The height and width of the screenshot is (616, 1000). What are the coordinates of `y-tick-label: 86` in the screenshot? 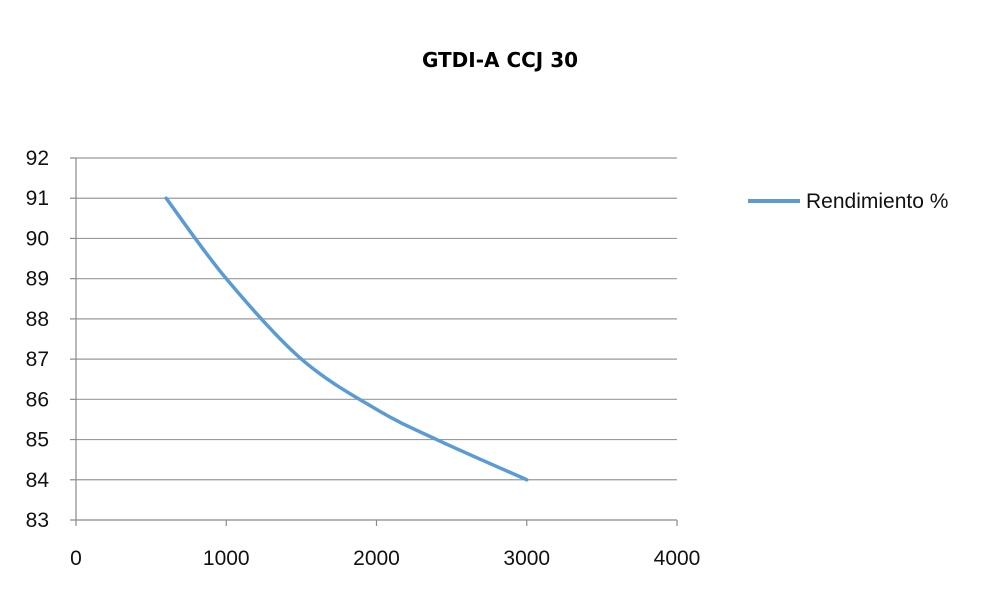 It's located at (37, 399).